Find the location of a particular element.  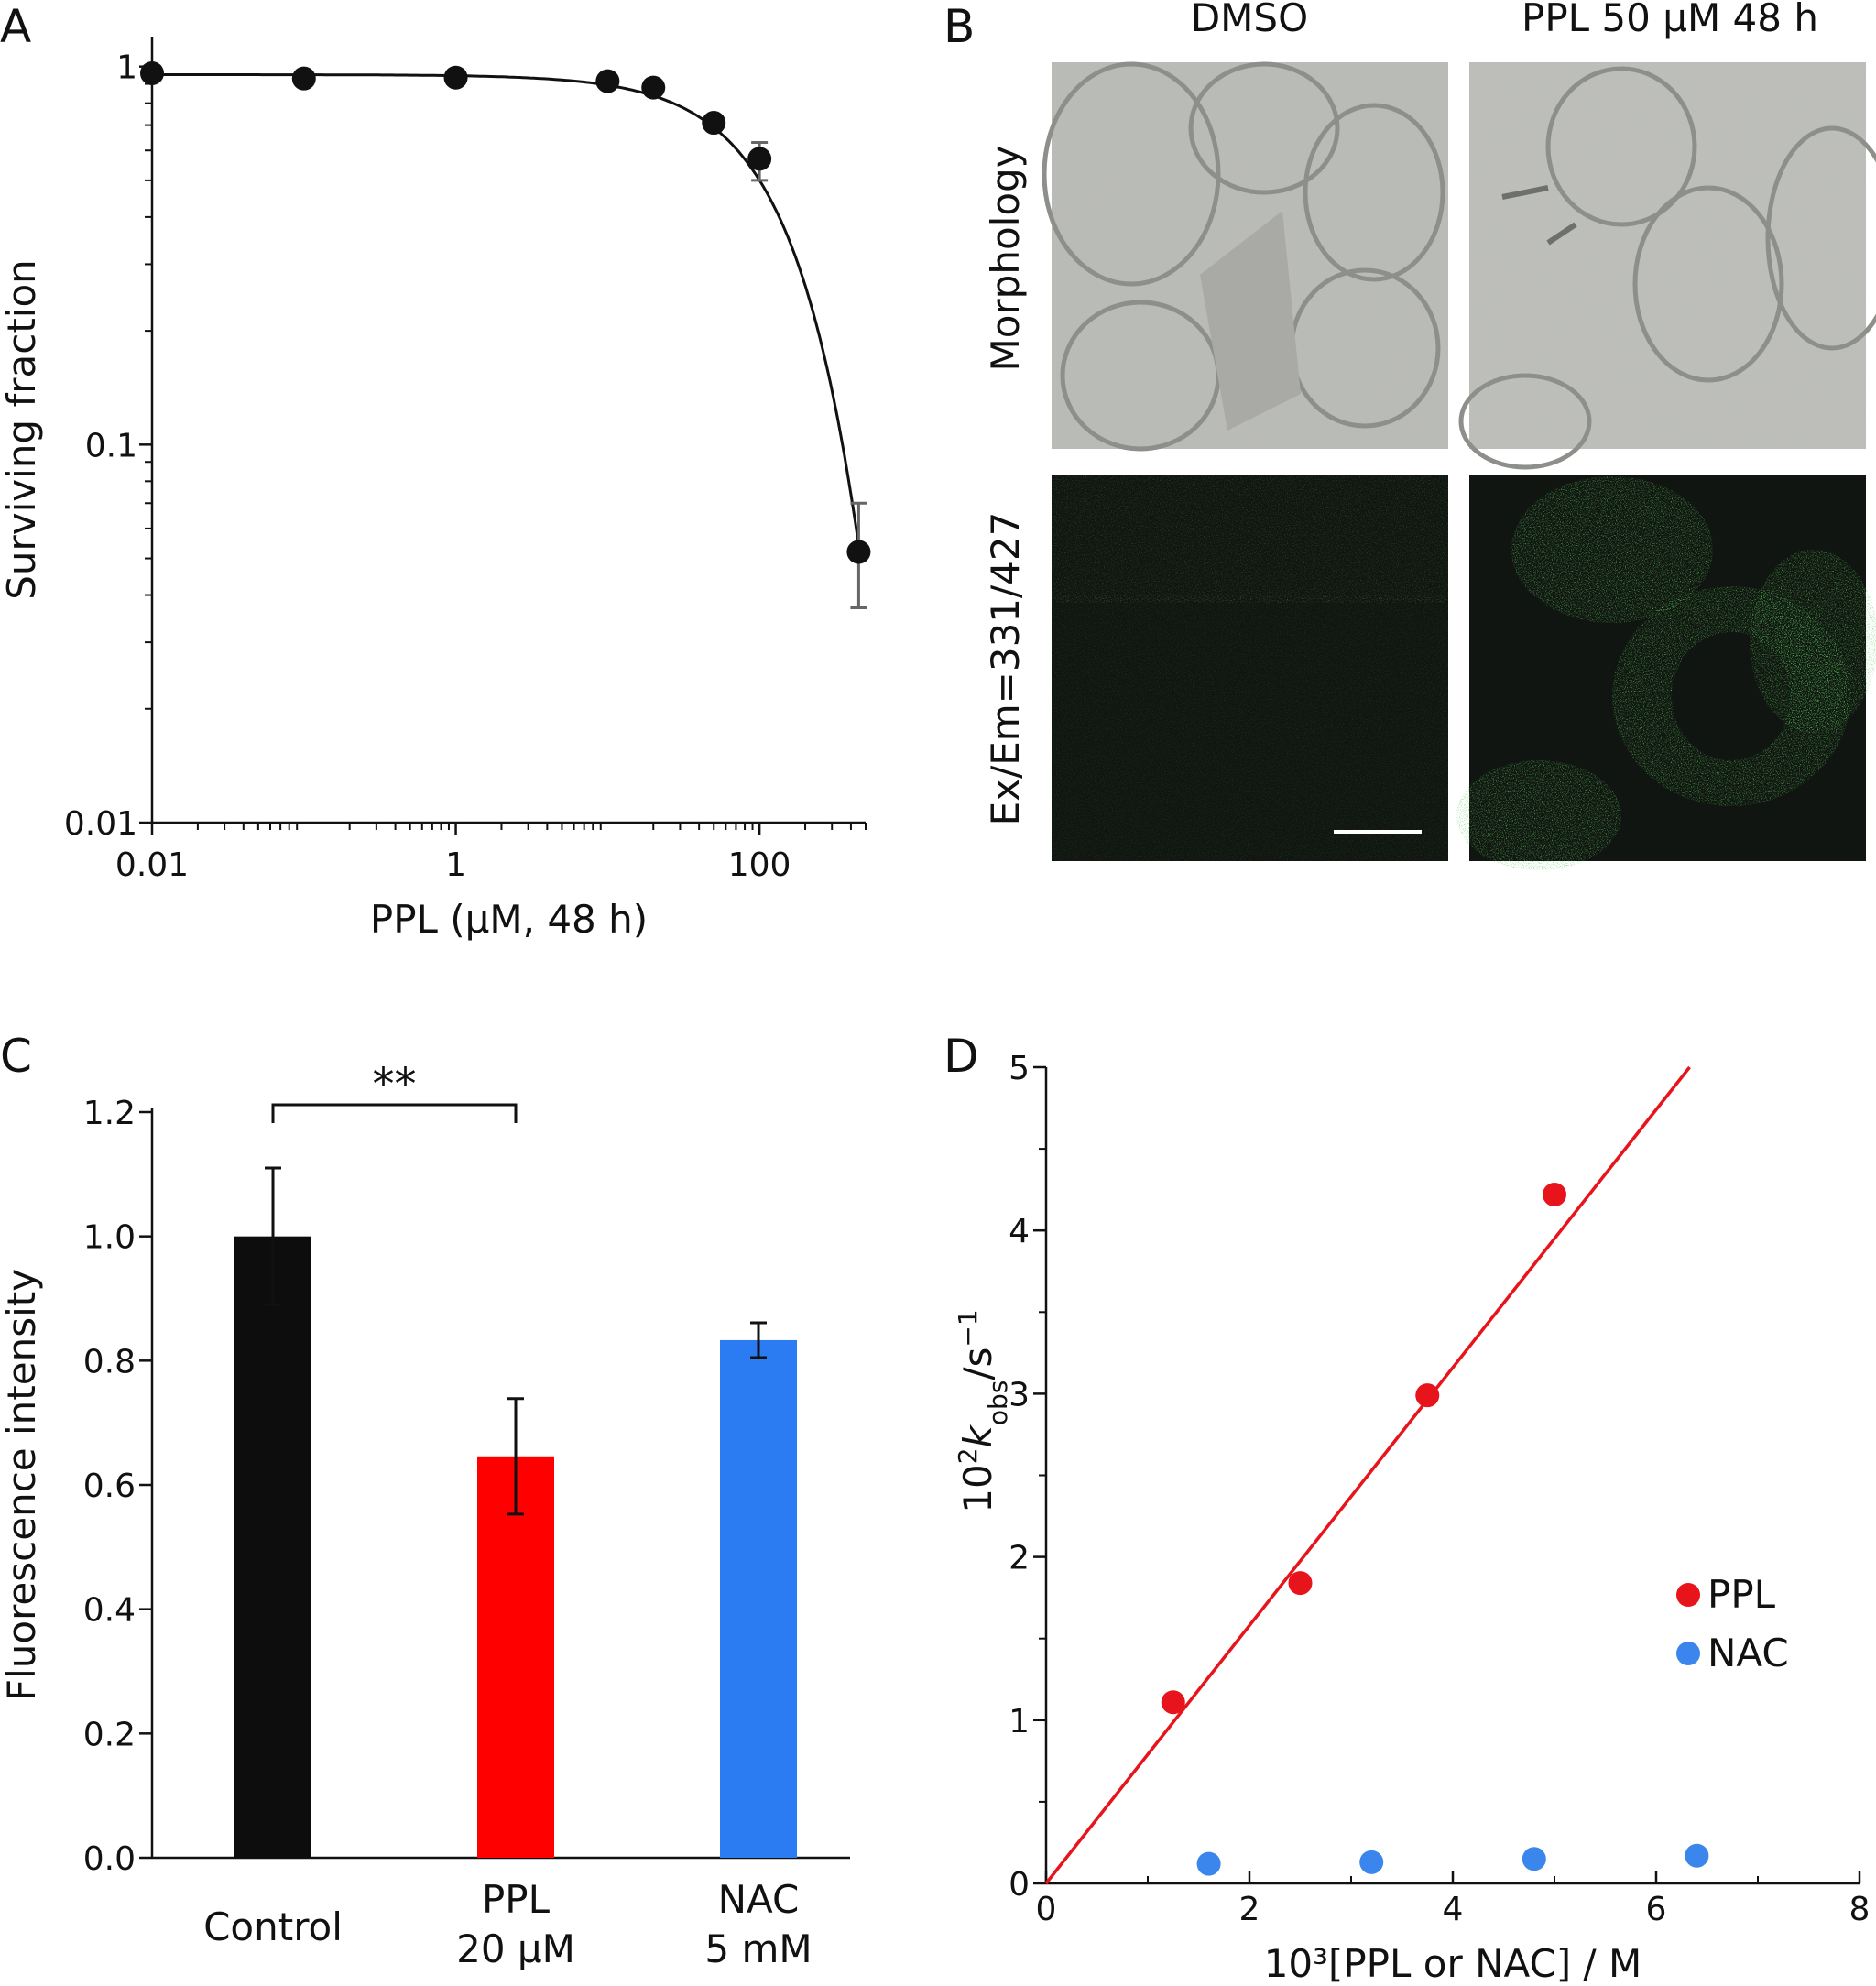

panel-a-fit-curve-line is located at coordinates (506, 309).